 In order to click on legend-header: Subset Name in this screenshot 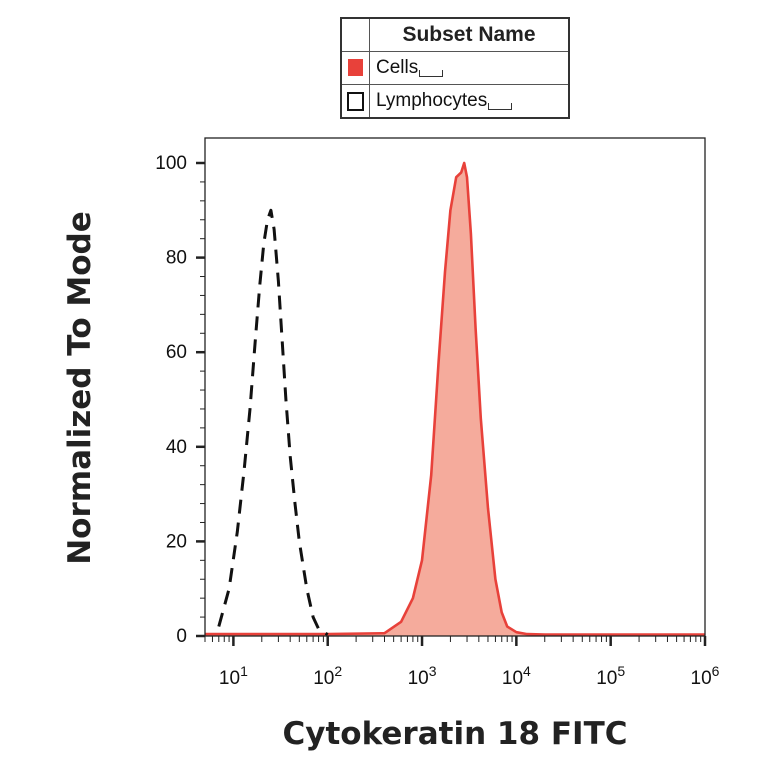, I will do `click(469, 34)`.